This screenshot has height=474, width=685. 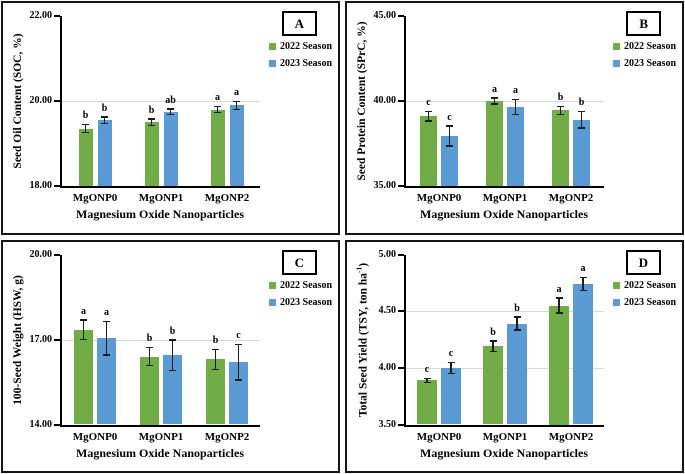 What do you see at coordinates (644, 302) in the screenshot?
I see `legend-item-2023: 2023 Season` at bounding box center [644, 302].